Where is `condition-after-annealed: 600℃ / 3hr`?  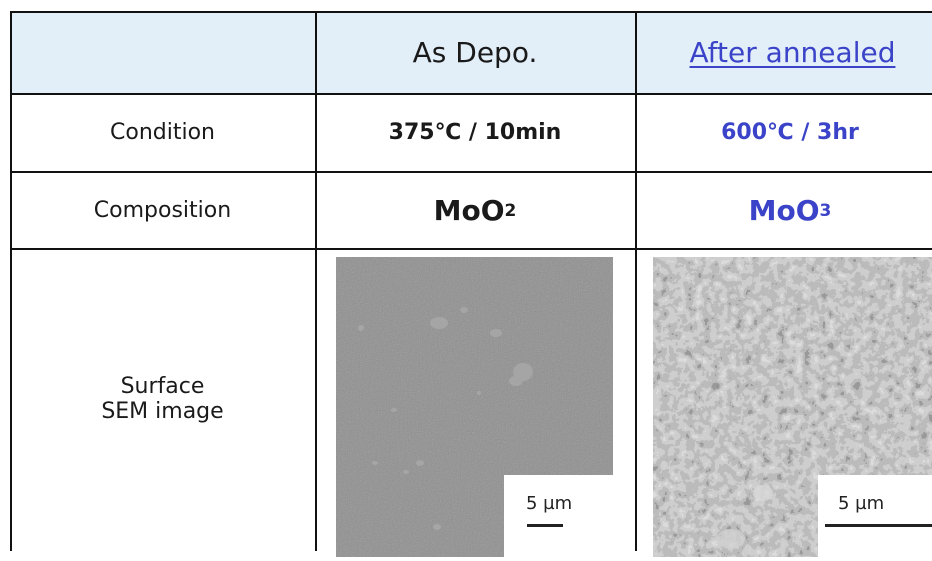
condition-after-annealed: 600℃ / 3hr is located at coordinates (790, 132).